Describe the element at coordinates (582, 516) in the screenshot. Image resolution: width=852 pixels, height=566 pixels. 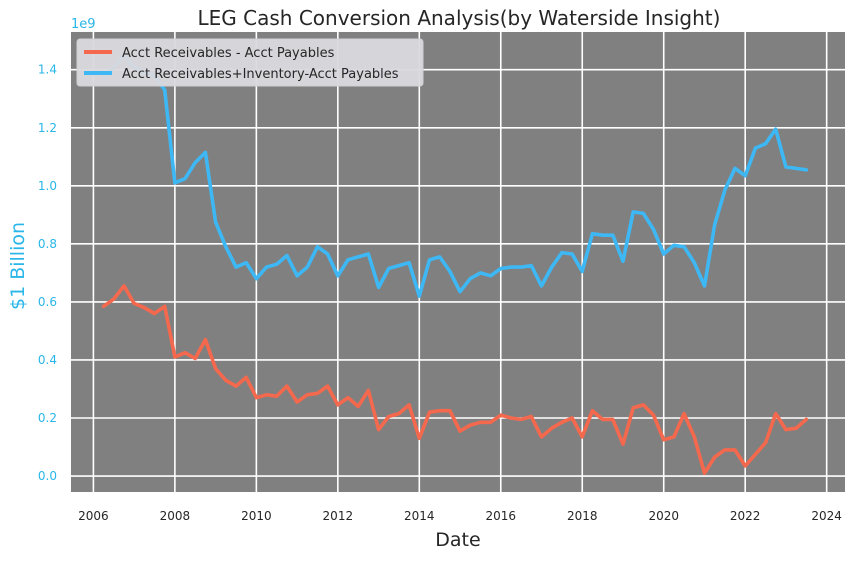
I see `x-tick-label: 2018` at that location.